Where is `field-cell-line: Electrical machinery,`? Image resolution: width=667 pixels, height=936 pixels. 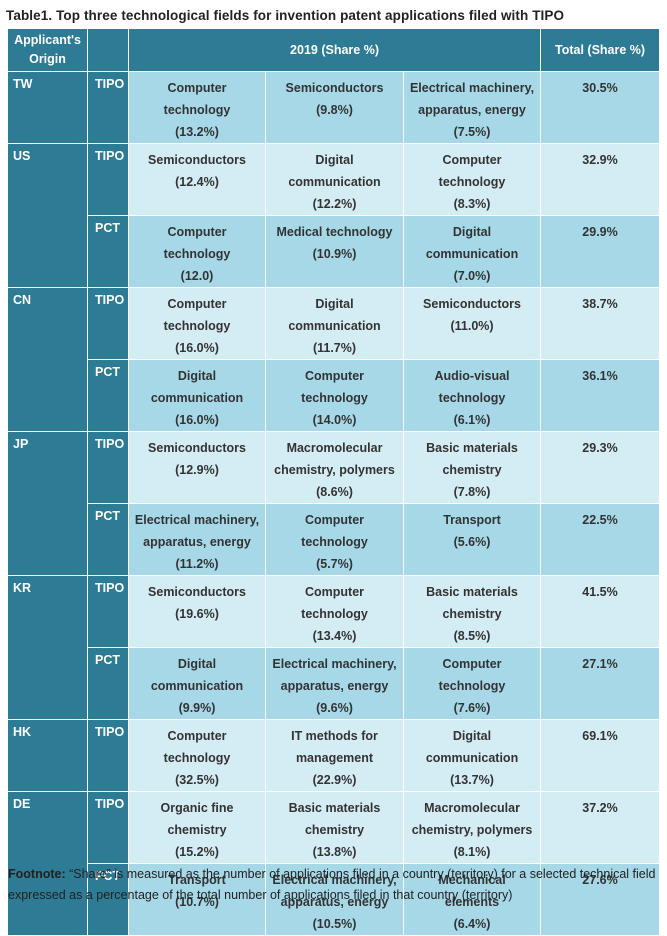 field-cell-line: Electrical machinery, is located at coordinates (472, 88).